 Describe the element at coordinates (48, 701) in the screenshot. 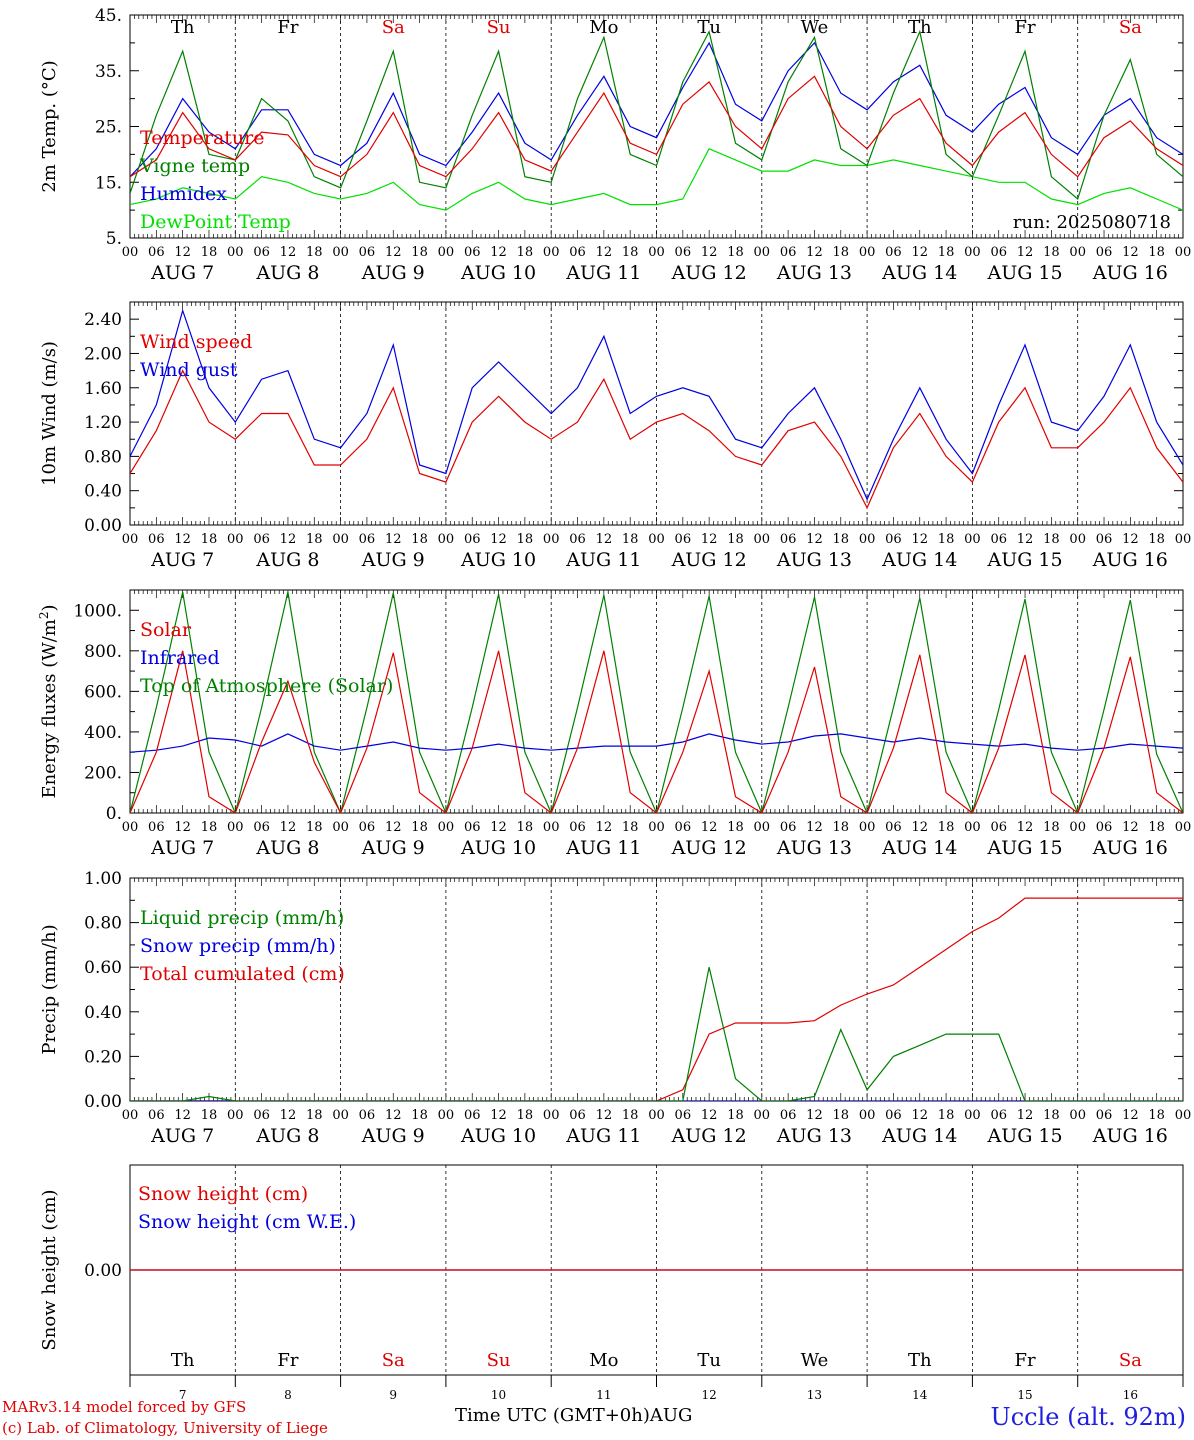

I see `y-axis-label: Energy fluxes (W/m2)` at that location.